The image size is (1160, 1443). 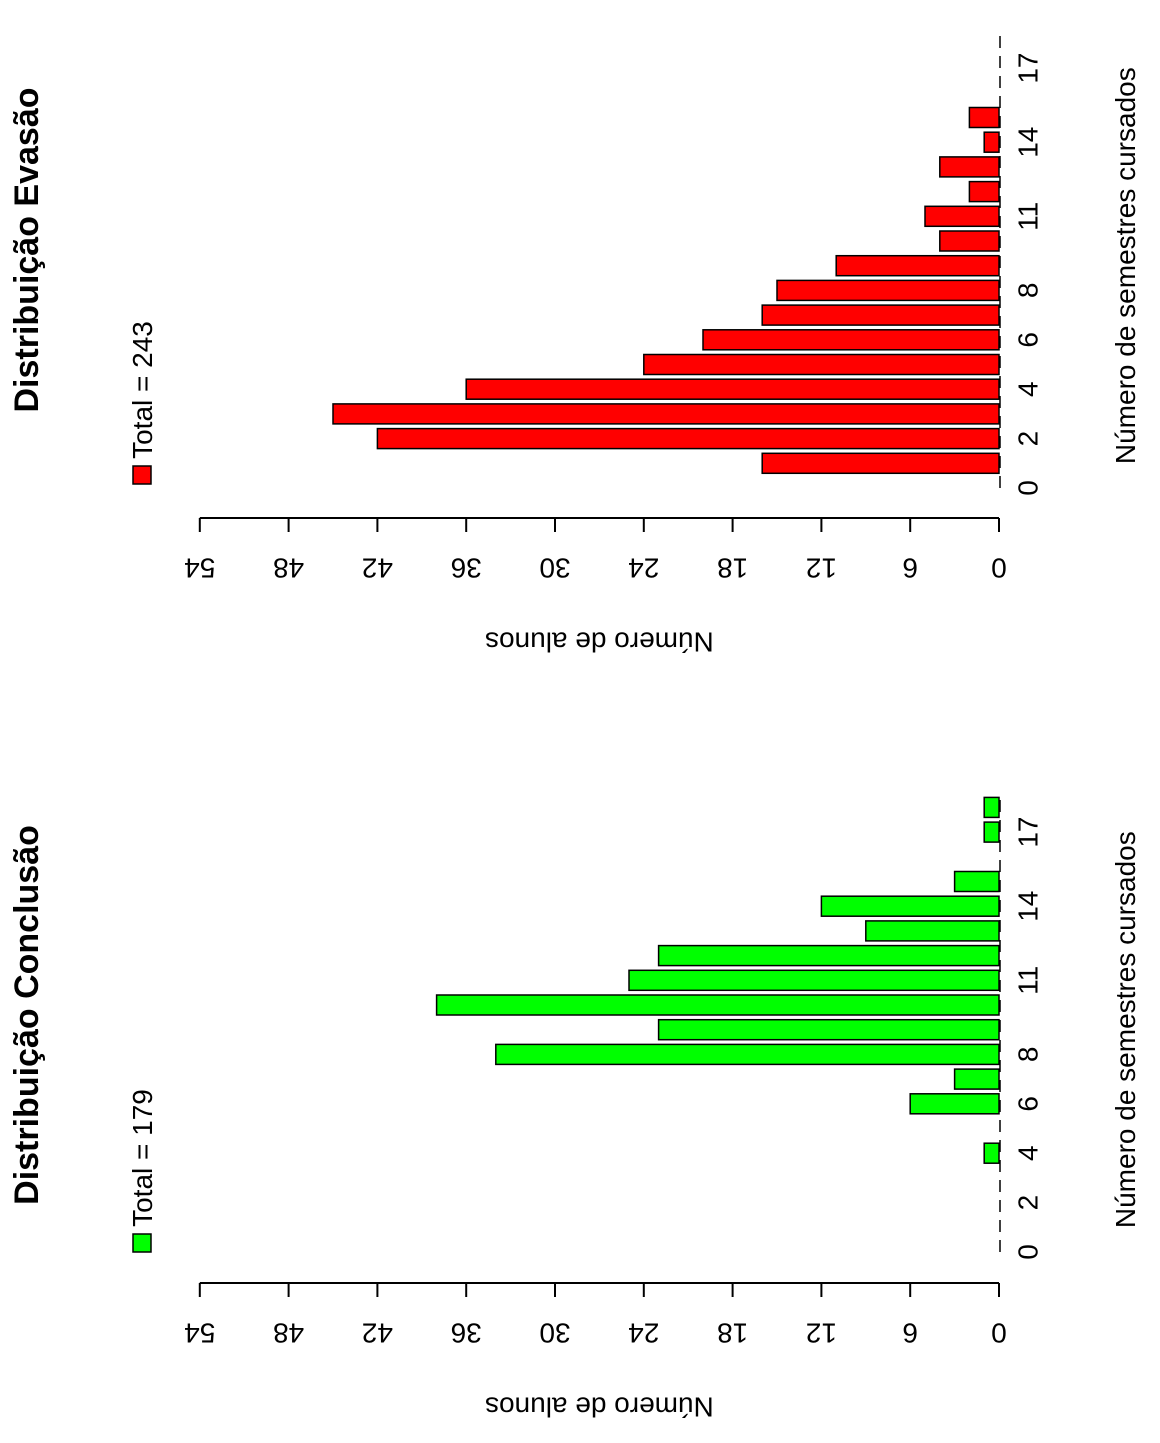 I want to click on chart-title: Distribuição Conclusão, so click(x=27, y=1015).